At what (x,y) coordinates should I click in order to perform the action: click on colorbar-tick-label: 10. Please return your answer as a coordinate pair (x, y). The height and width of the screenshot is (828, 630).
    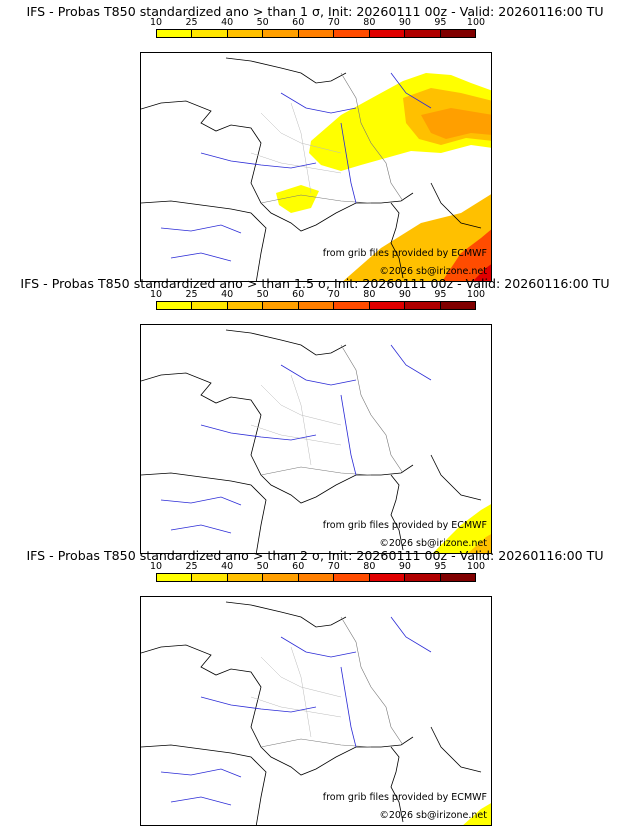
    Looking at the image, I should click on (156, 22).